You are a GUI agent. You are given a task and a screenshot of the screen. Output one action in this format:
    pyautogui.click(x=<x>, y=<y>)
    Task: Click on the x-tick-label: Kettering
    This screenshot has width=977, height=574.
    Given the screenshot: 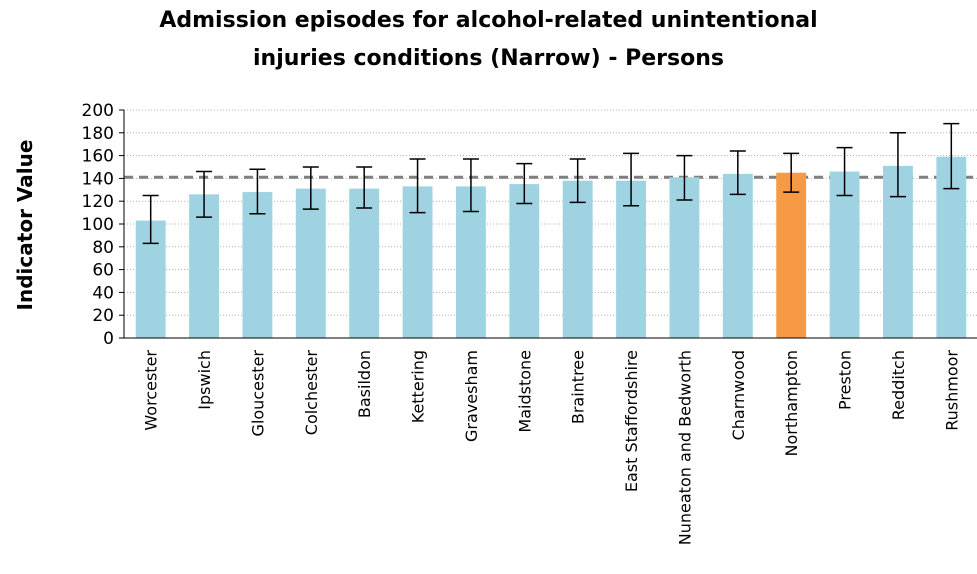 What is the action you would take?
    pyautogui.click(x=418, y=386)
    